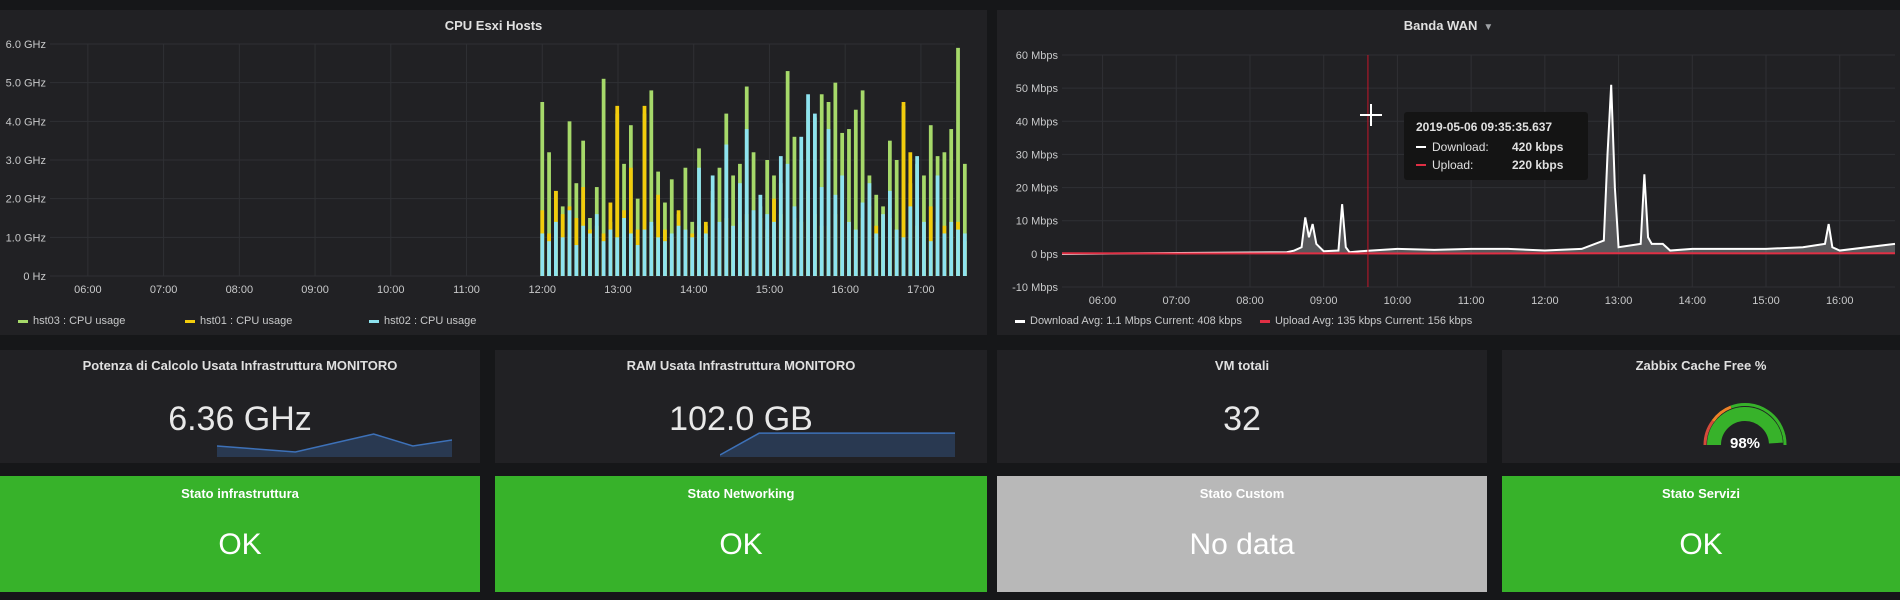 The height and width of the screenshot is (600, 1900). I want to click on legend-item-download: Download Avg: 1.1 Mbps Current: 408 kbps, so click(1128, 321).